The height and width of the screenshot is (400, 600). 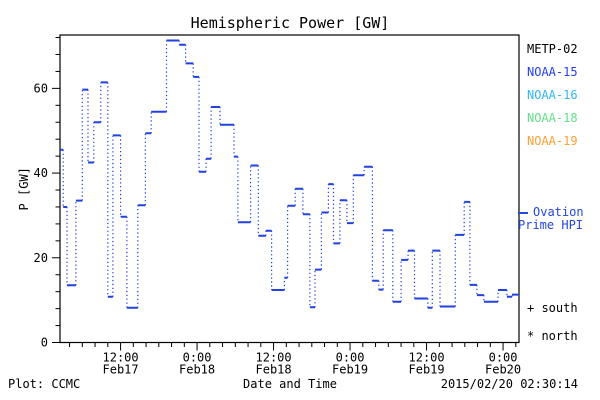 What do you see at coordinates (552, 141) in the screenshot?
I see `legend-item-noaa-19: NOAA-19` at bounding box center [552, 141].